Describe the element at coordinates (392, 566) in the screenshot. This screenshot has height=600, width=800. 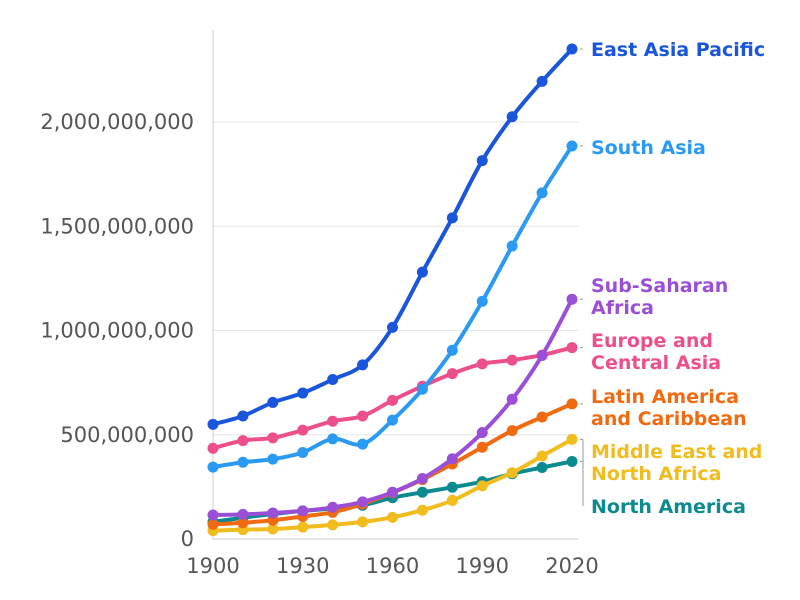
I see `x-tick-label: 1960` at that location.